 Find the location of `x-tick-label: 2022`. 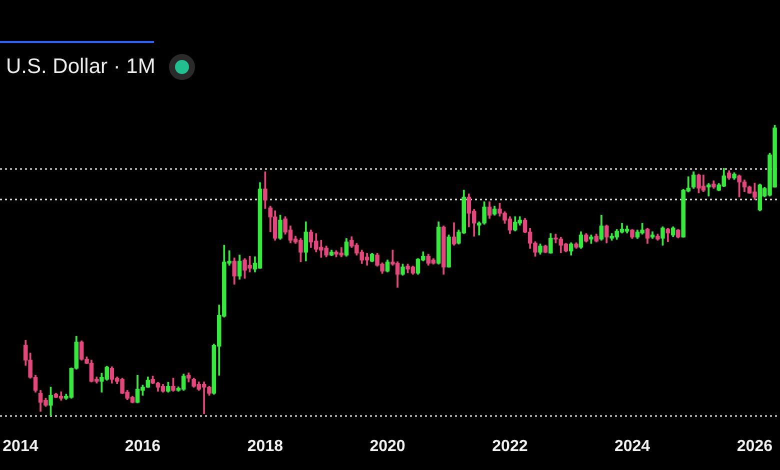

x-tick-label: 2022 is located at coordinates (510, 447).